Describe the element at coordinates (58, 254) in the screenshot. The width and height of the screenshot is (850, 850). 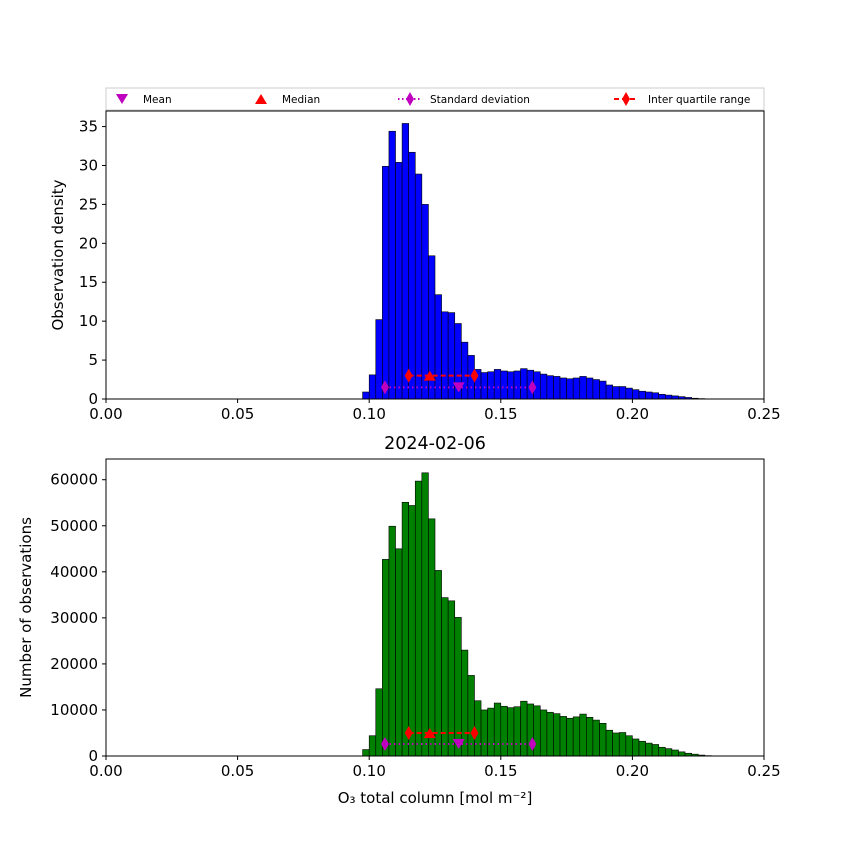
I see `y-axis-label: Observation density` at that location.